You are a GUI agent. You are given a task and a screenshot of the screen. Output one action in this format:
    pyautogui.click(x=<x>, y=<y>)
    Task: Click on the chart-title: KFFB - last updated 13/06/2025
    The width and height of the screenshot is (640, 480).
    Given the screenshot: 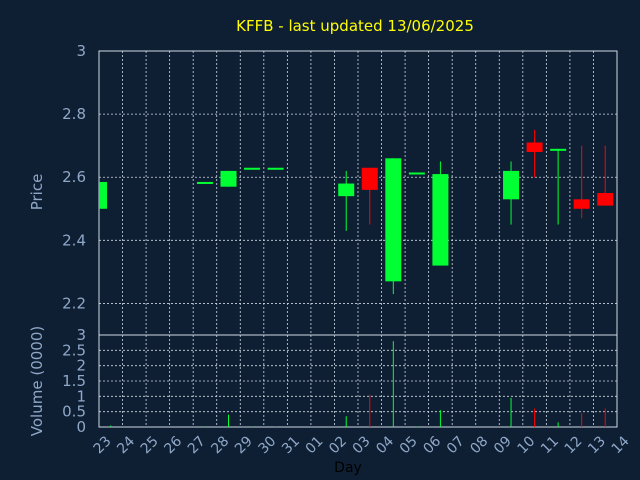 What is the action you would take?
    pyautogui.click(x=355, y=26)
    